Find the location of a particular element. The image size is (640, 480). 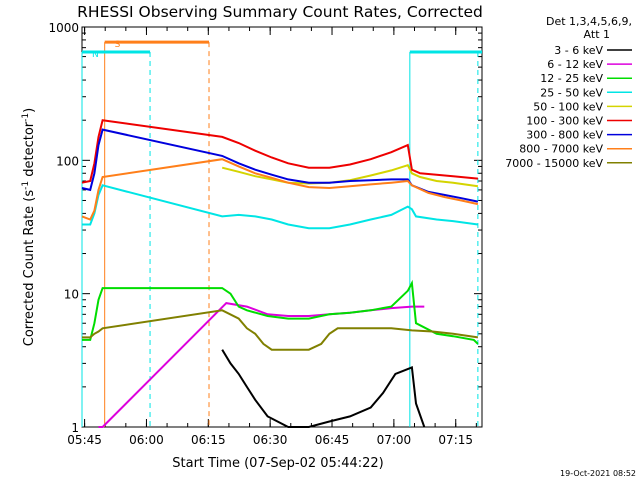

legend-entry-3-6: 3 - 6 keV is located at coordinates (578, 50).